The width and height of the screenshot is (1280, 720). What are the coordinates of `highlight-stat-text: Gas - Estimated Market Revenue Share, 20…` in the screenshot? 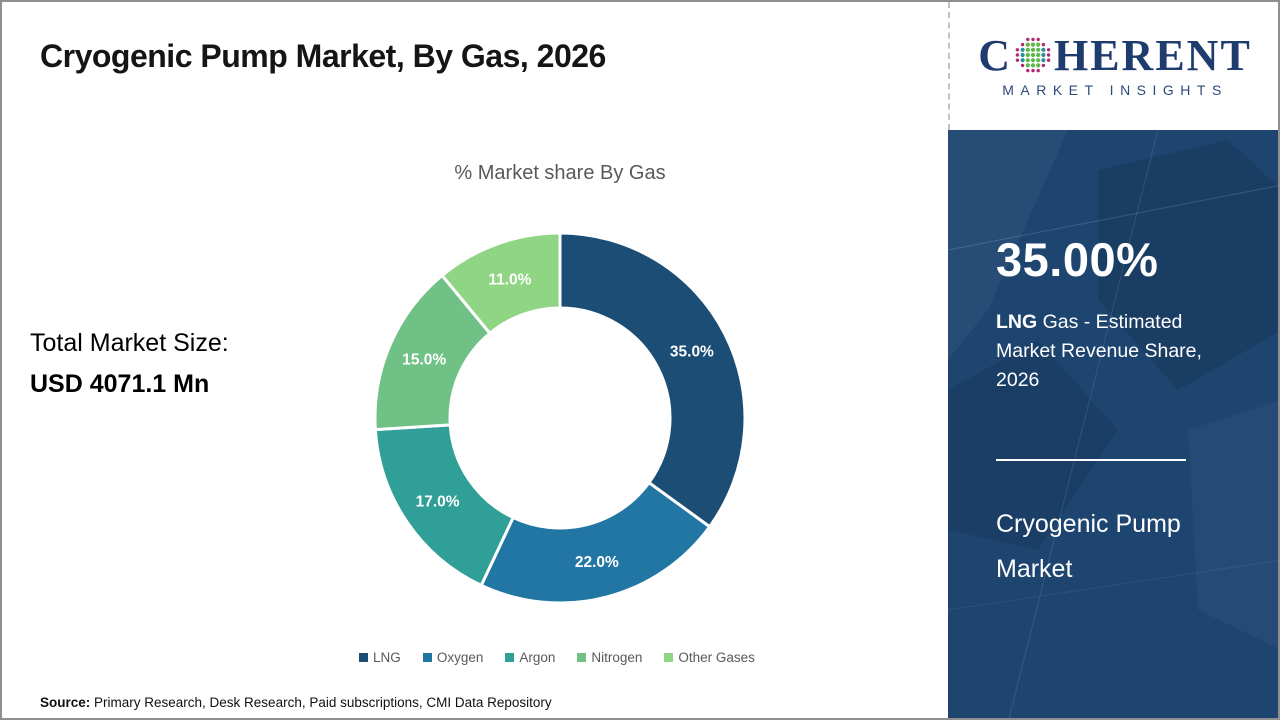 It's located at (1099, 351).